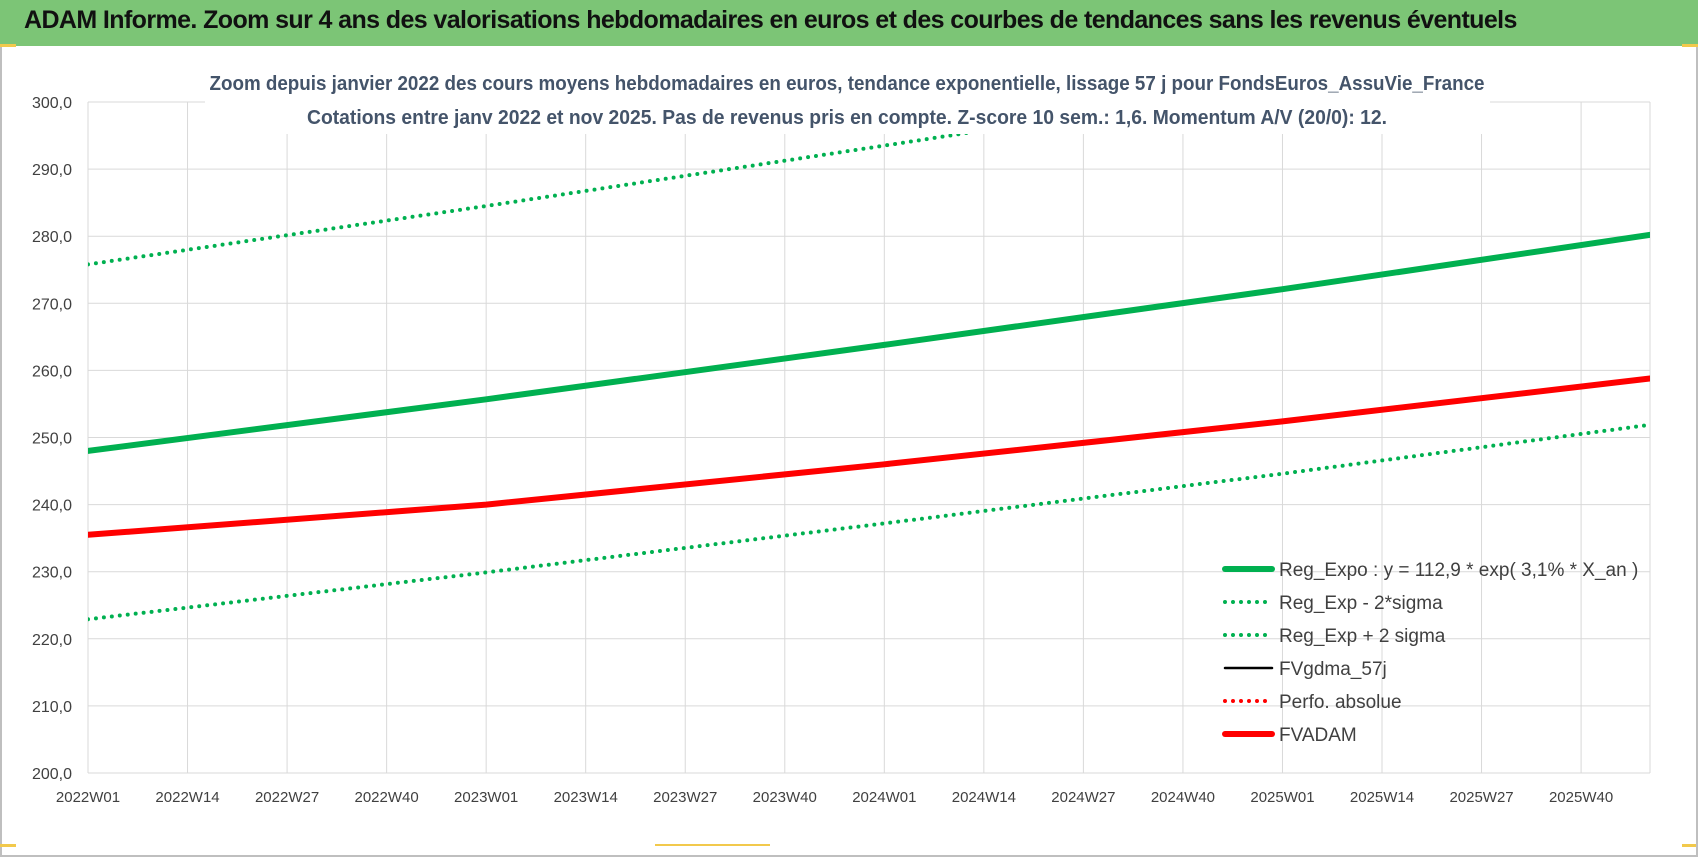  I want to click on x-tick-label: 2022W40, so click(387, 797).